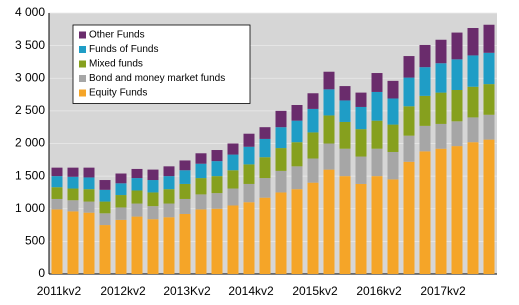 The image size is (519, 305). Describe the element at coordinates (379, 291) in the screenshot. I see `x-tick-label: 2016kv2` at that location.